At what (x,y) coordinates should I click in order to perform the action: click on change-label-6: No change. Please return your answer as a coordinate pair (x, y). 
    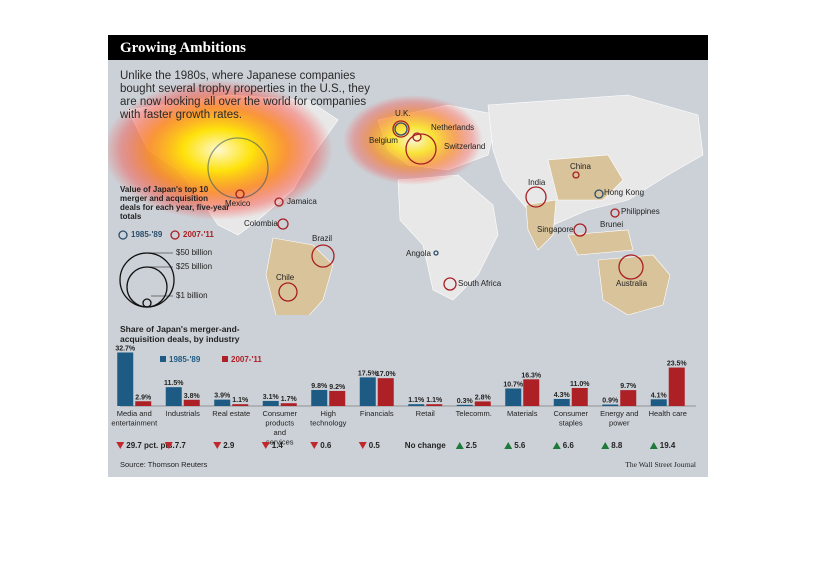
    Looking at the image, I should click on (425, 445).